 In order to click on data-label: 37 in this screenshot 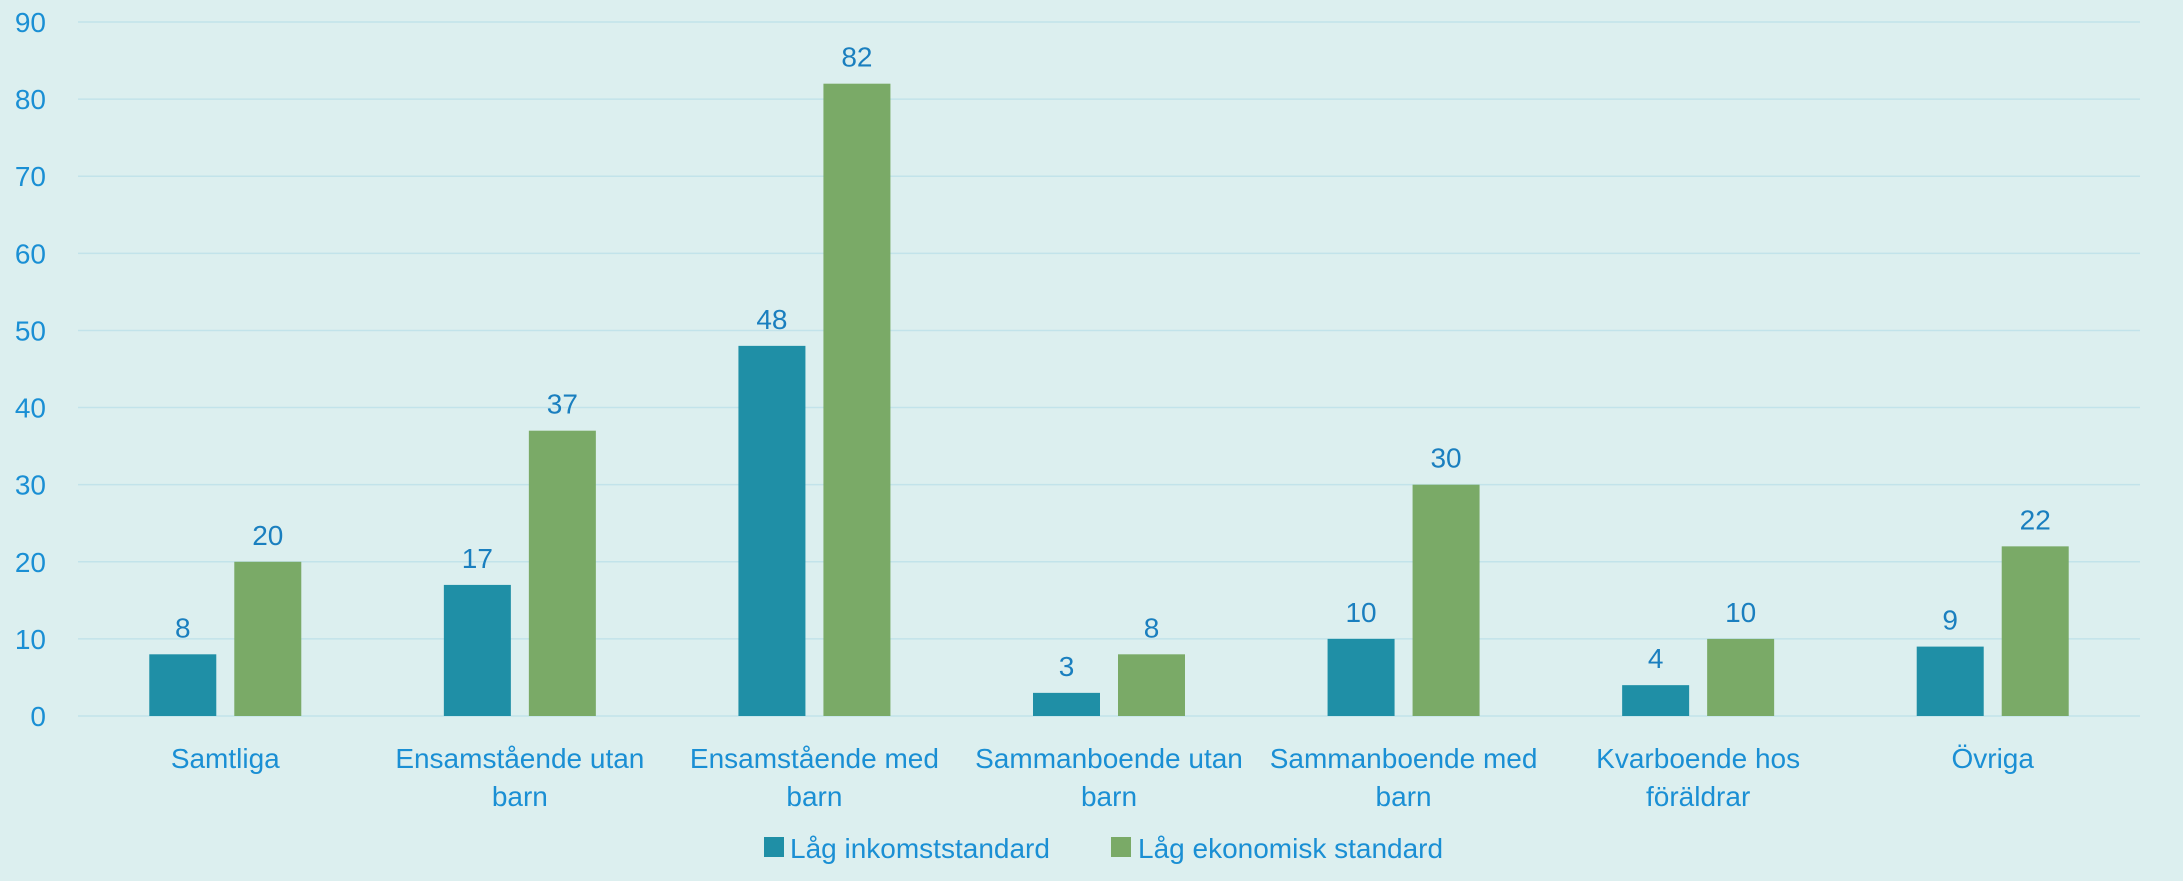, I will do `click(562, 404)`.